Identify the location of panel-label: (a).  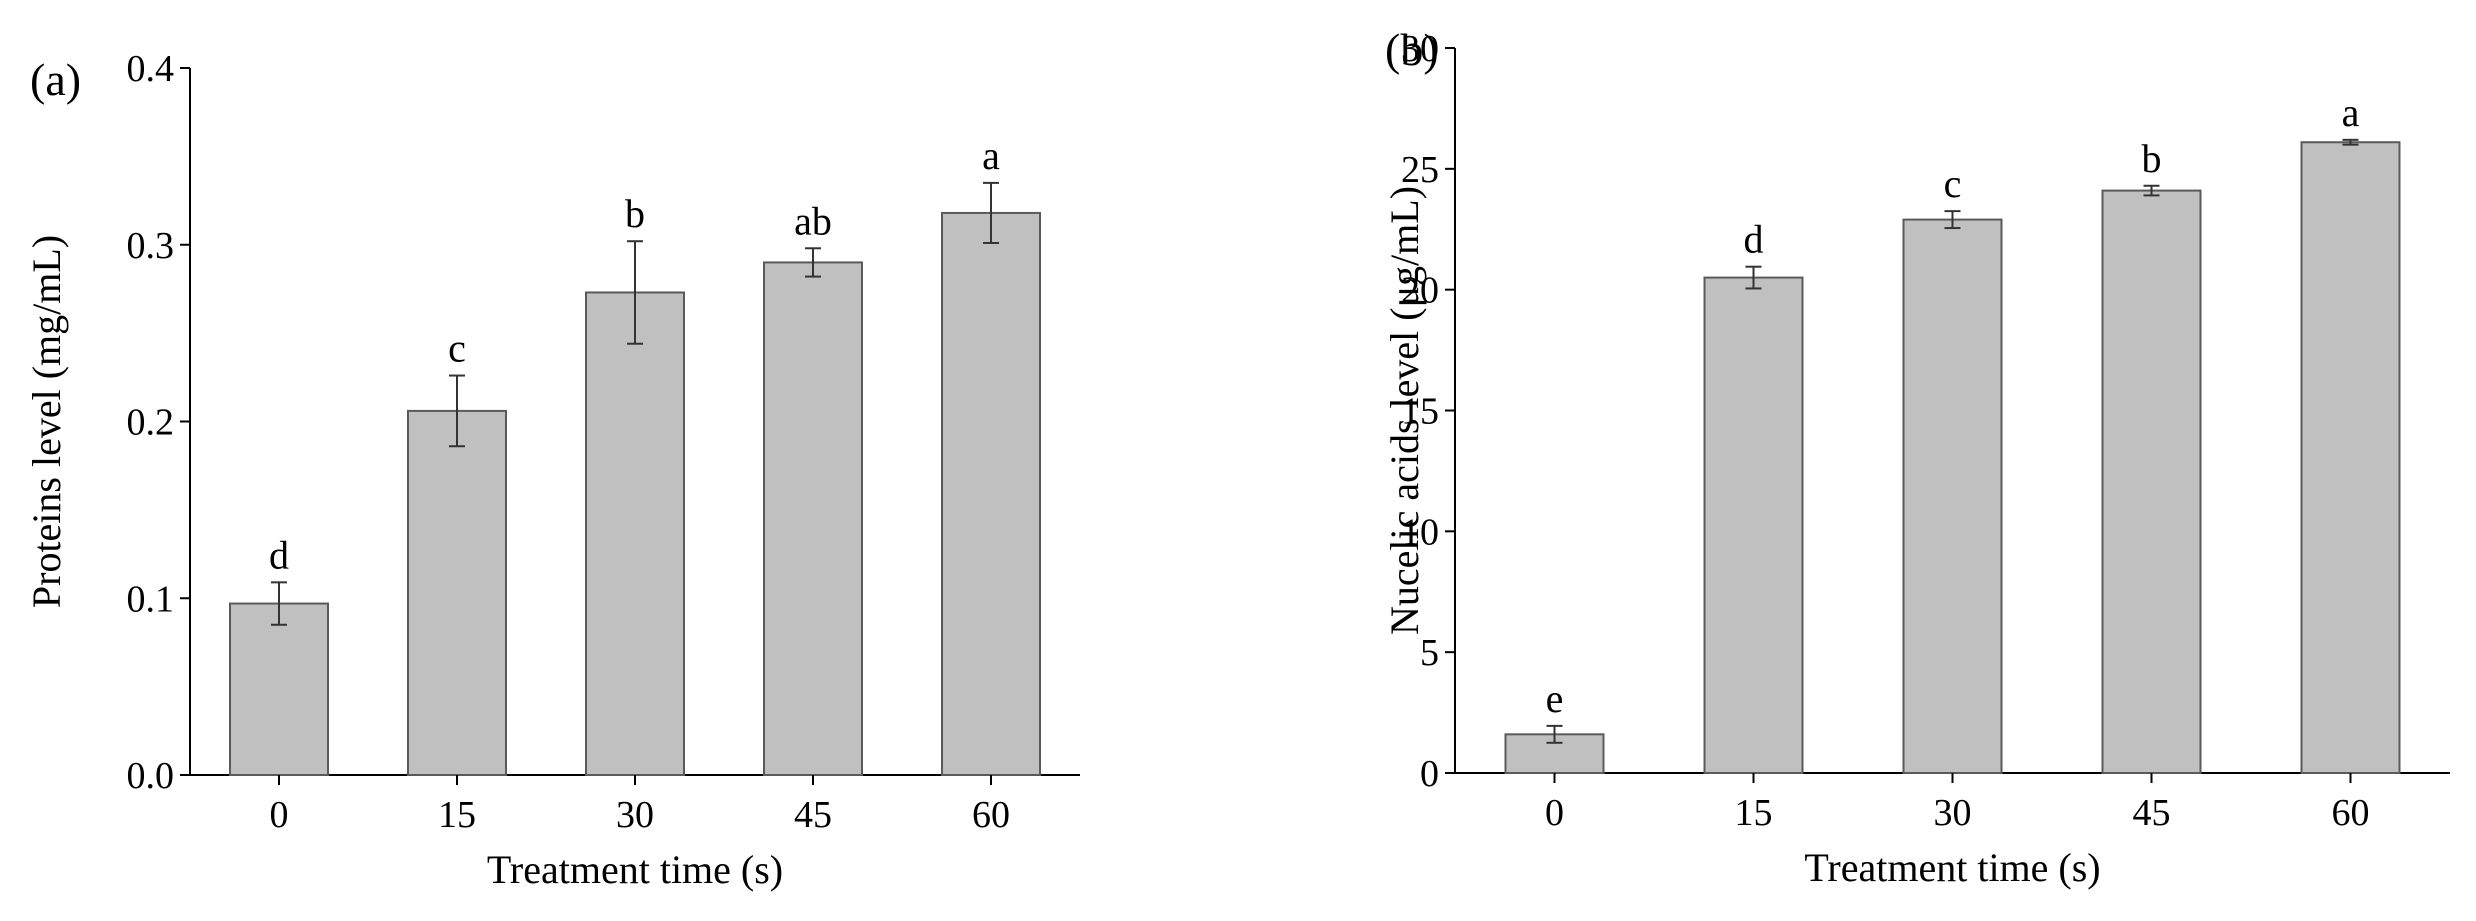
(55, 79).